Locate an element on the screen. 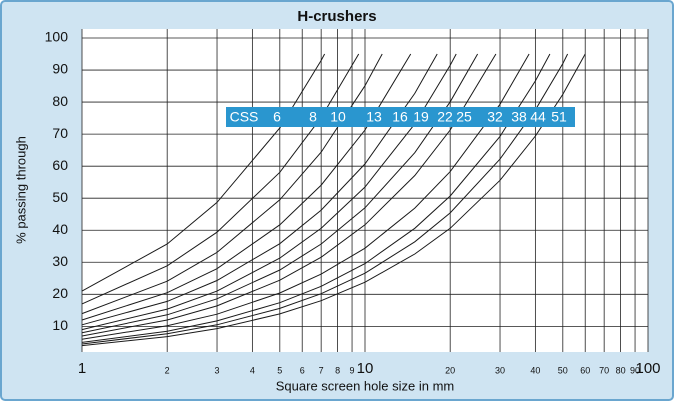 This screenshot has width=674, height=401. x-tick-label: 4 is located at coordinates (252, 370).